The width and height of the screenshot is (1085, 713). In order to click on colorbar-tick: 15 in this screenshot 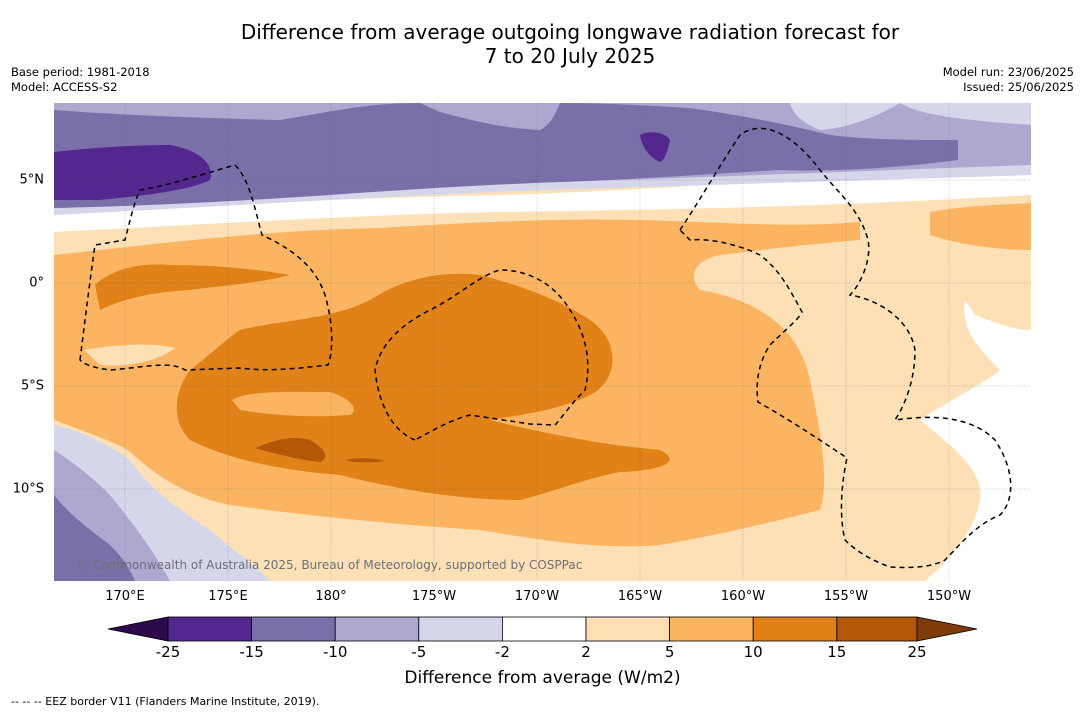, I will do `click(837, 652)`.